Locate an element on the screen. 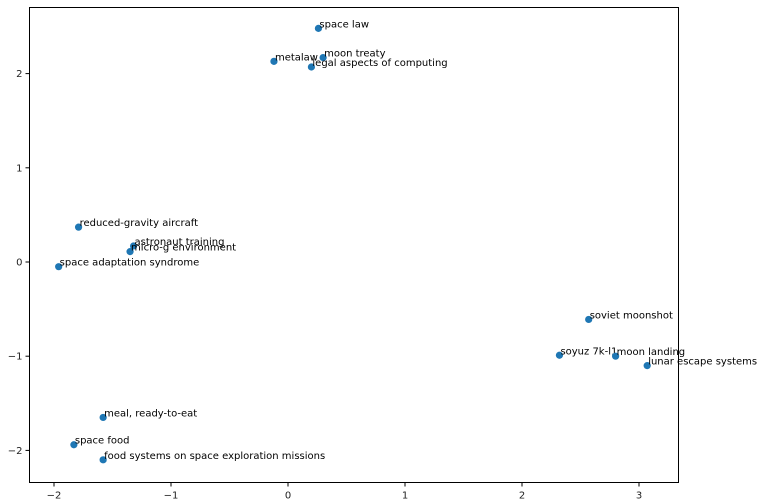 The height and width of the screenshot is (500, 768). point-label: reduced-gravity aircraft is located at coordinates (139, 223).